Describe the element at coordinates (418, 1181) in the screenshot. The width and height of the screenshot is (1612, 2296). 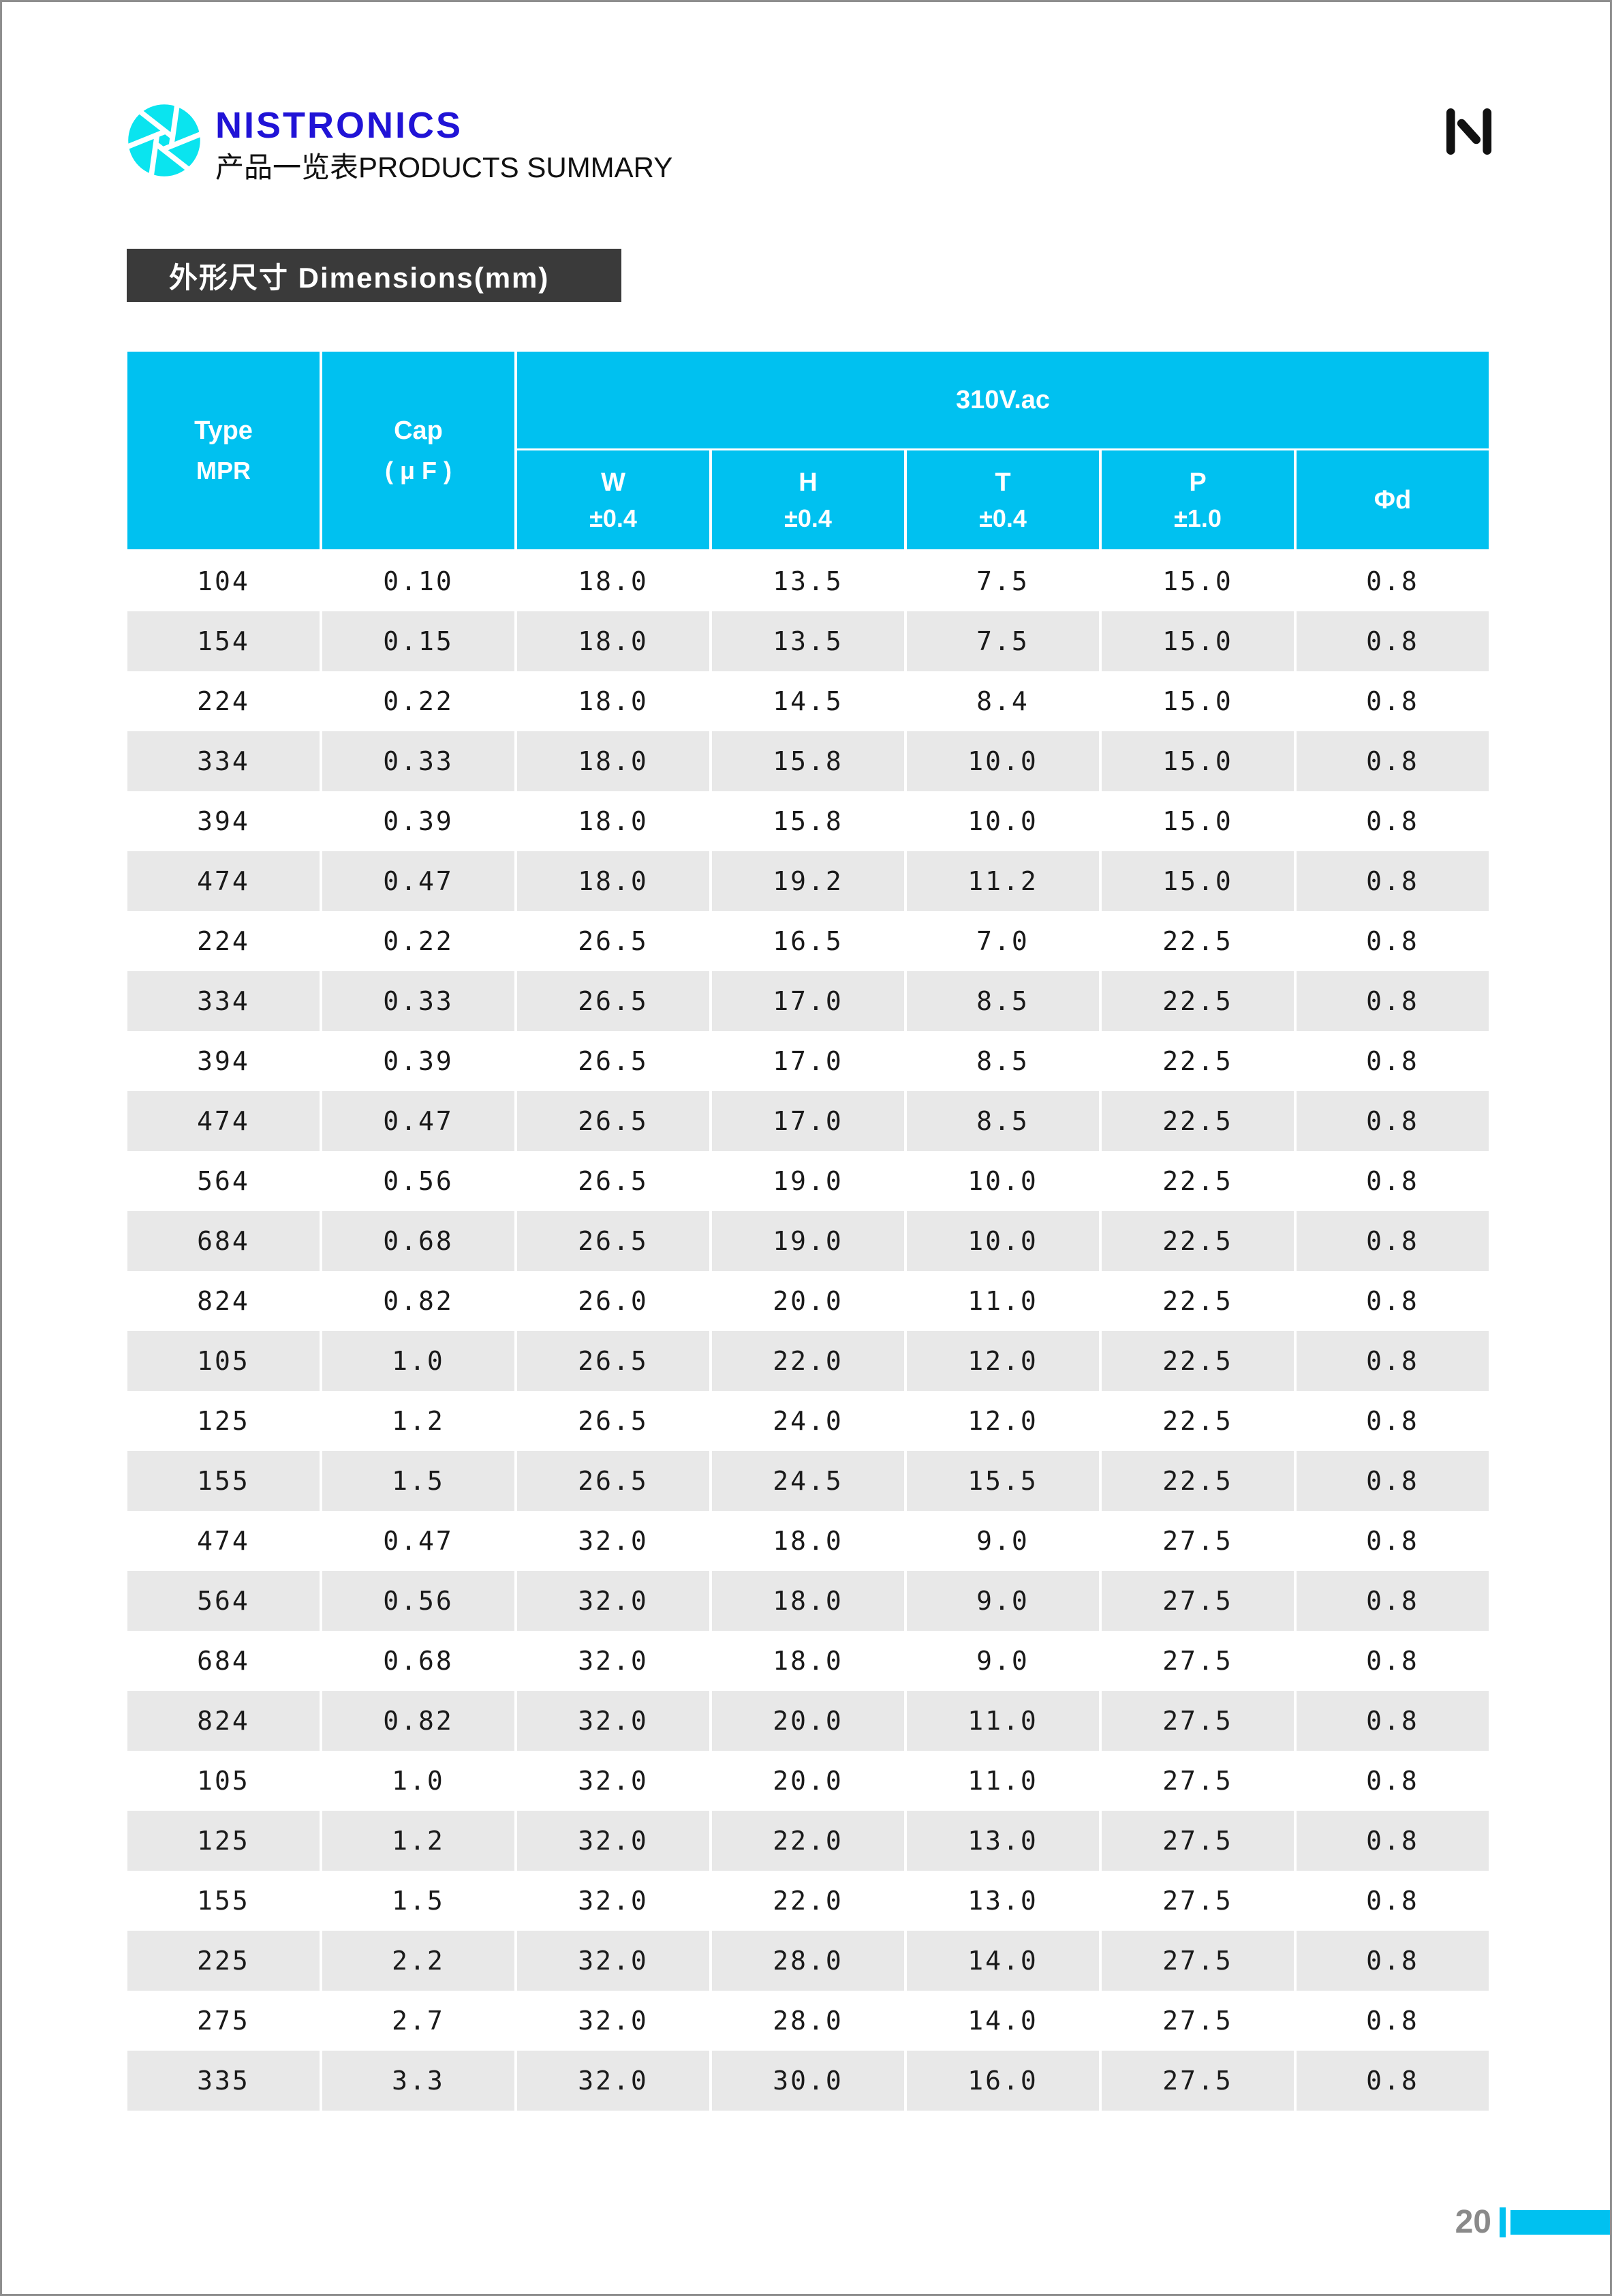
I see `table-cell: 0.56` at that location.